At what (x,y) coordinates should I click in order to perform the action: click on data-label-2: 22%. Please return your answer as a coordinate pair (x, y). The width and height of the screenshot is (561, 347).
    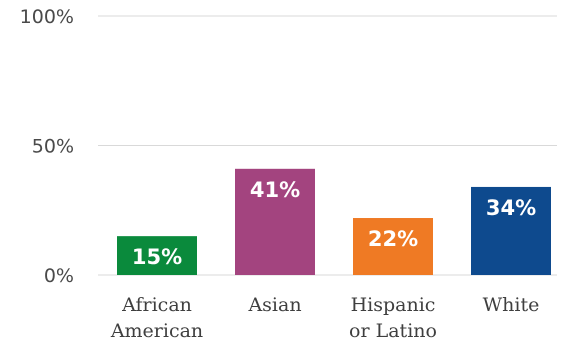
    Looking at the image, I should click on (393, 239).